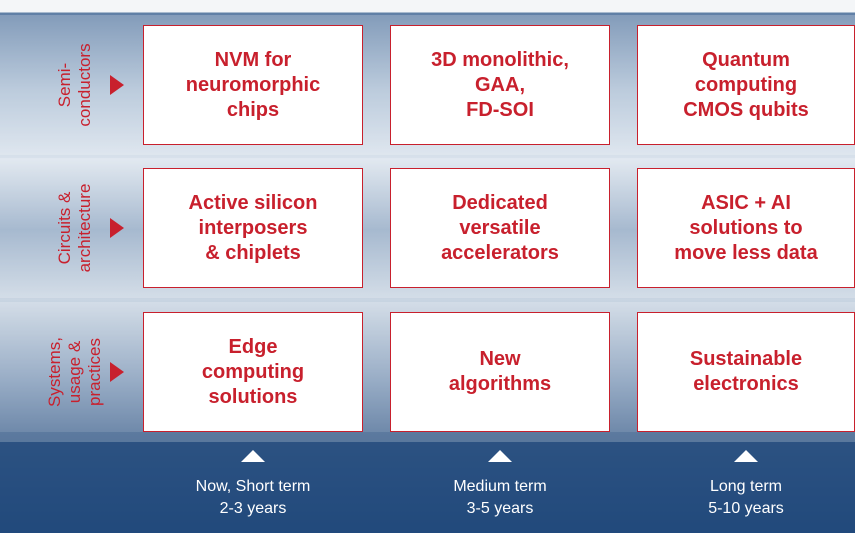 The width and height of the screenshot is (855, 533). I want to click on text-line: solutions, so click(253, 396).